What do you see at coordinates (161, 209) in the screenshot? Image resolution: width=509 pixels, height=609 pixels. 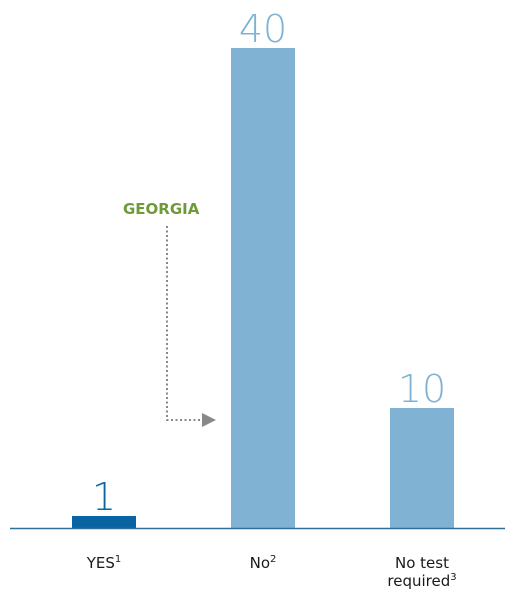 I see `annotation-georgia: GEORGIA` at bounding box center [161, 209].